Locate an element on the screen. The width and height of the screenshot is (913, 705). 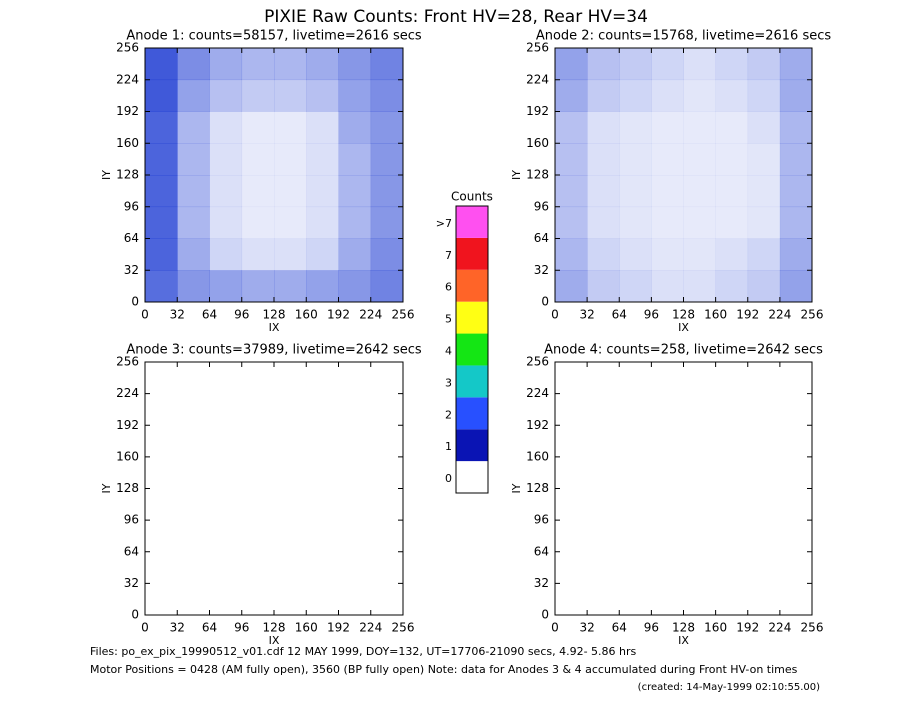
colorbar-title: Counts is located at coordinates (472, 197).